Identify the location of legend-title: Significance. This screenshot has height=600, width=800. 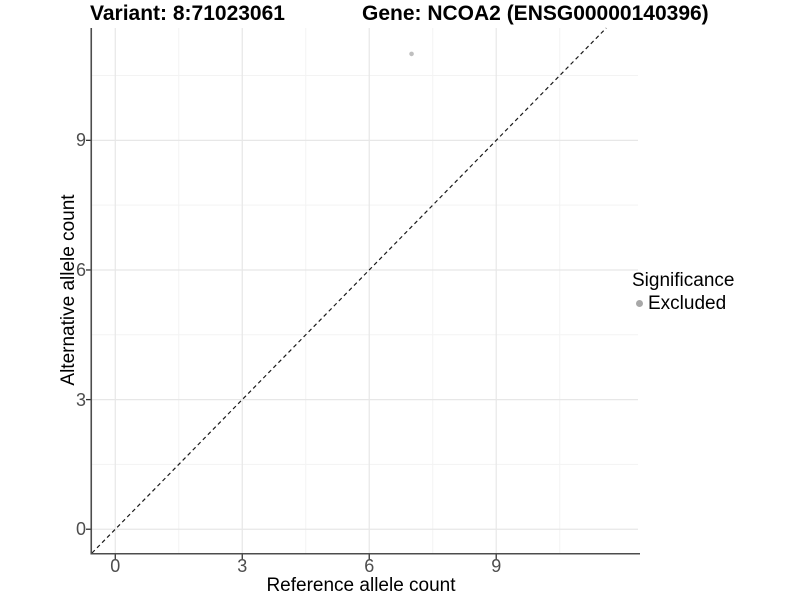
(683, 280).